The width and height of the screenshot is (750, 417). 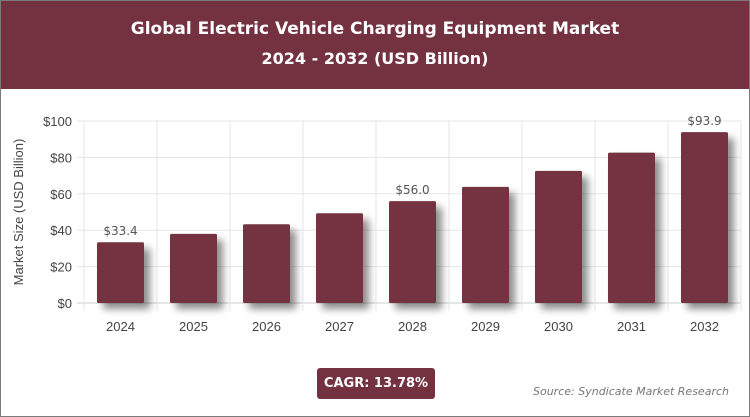 I want to click on x-tick-label: 2032, so click(x=704, y=326).